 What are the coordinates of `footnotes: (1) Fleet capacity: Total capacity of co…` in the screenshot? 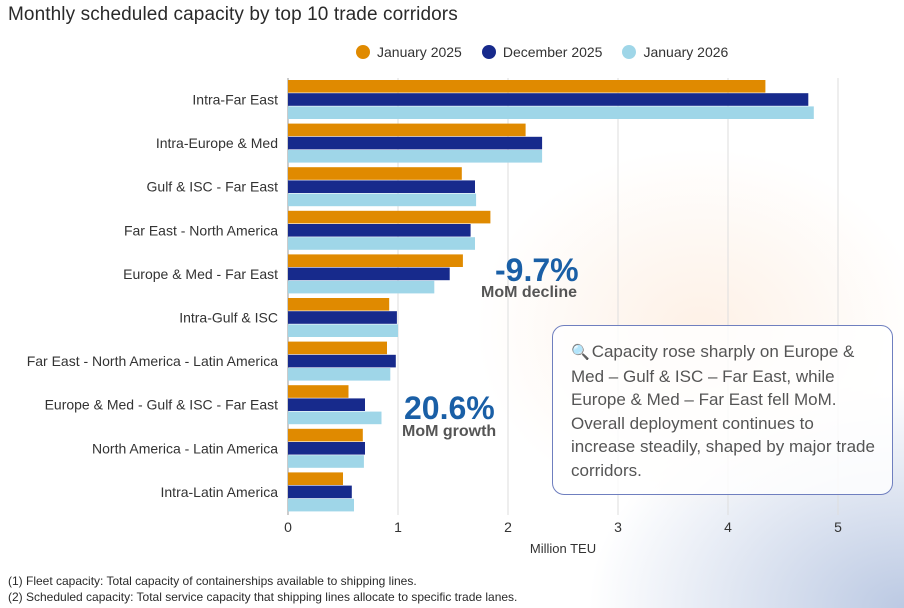 It's located at (262, 589).